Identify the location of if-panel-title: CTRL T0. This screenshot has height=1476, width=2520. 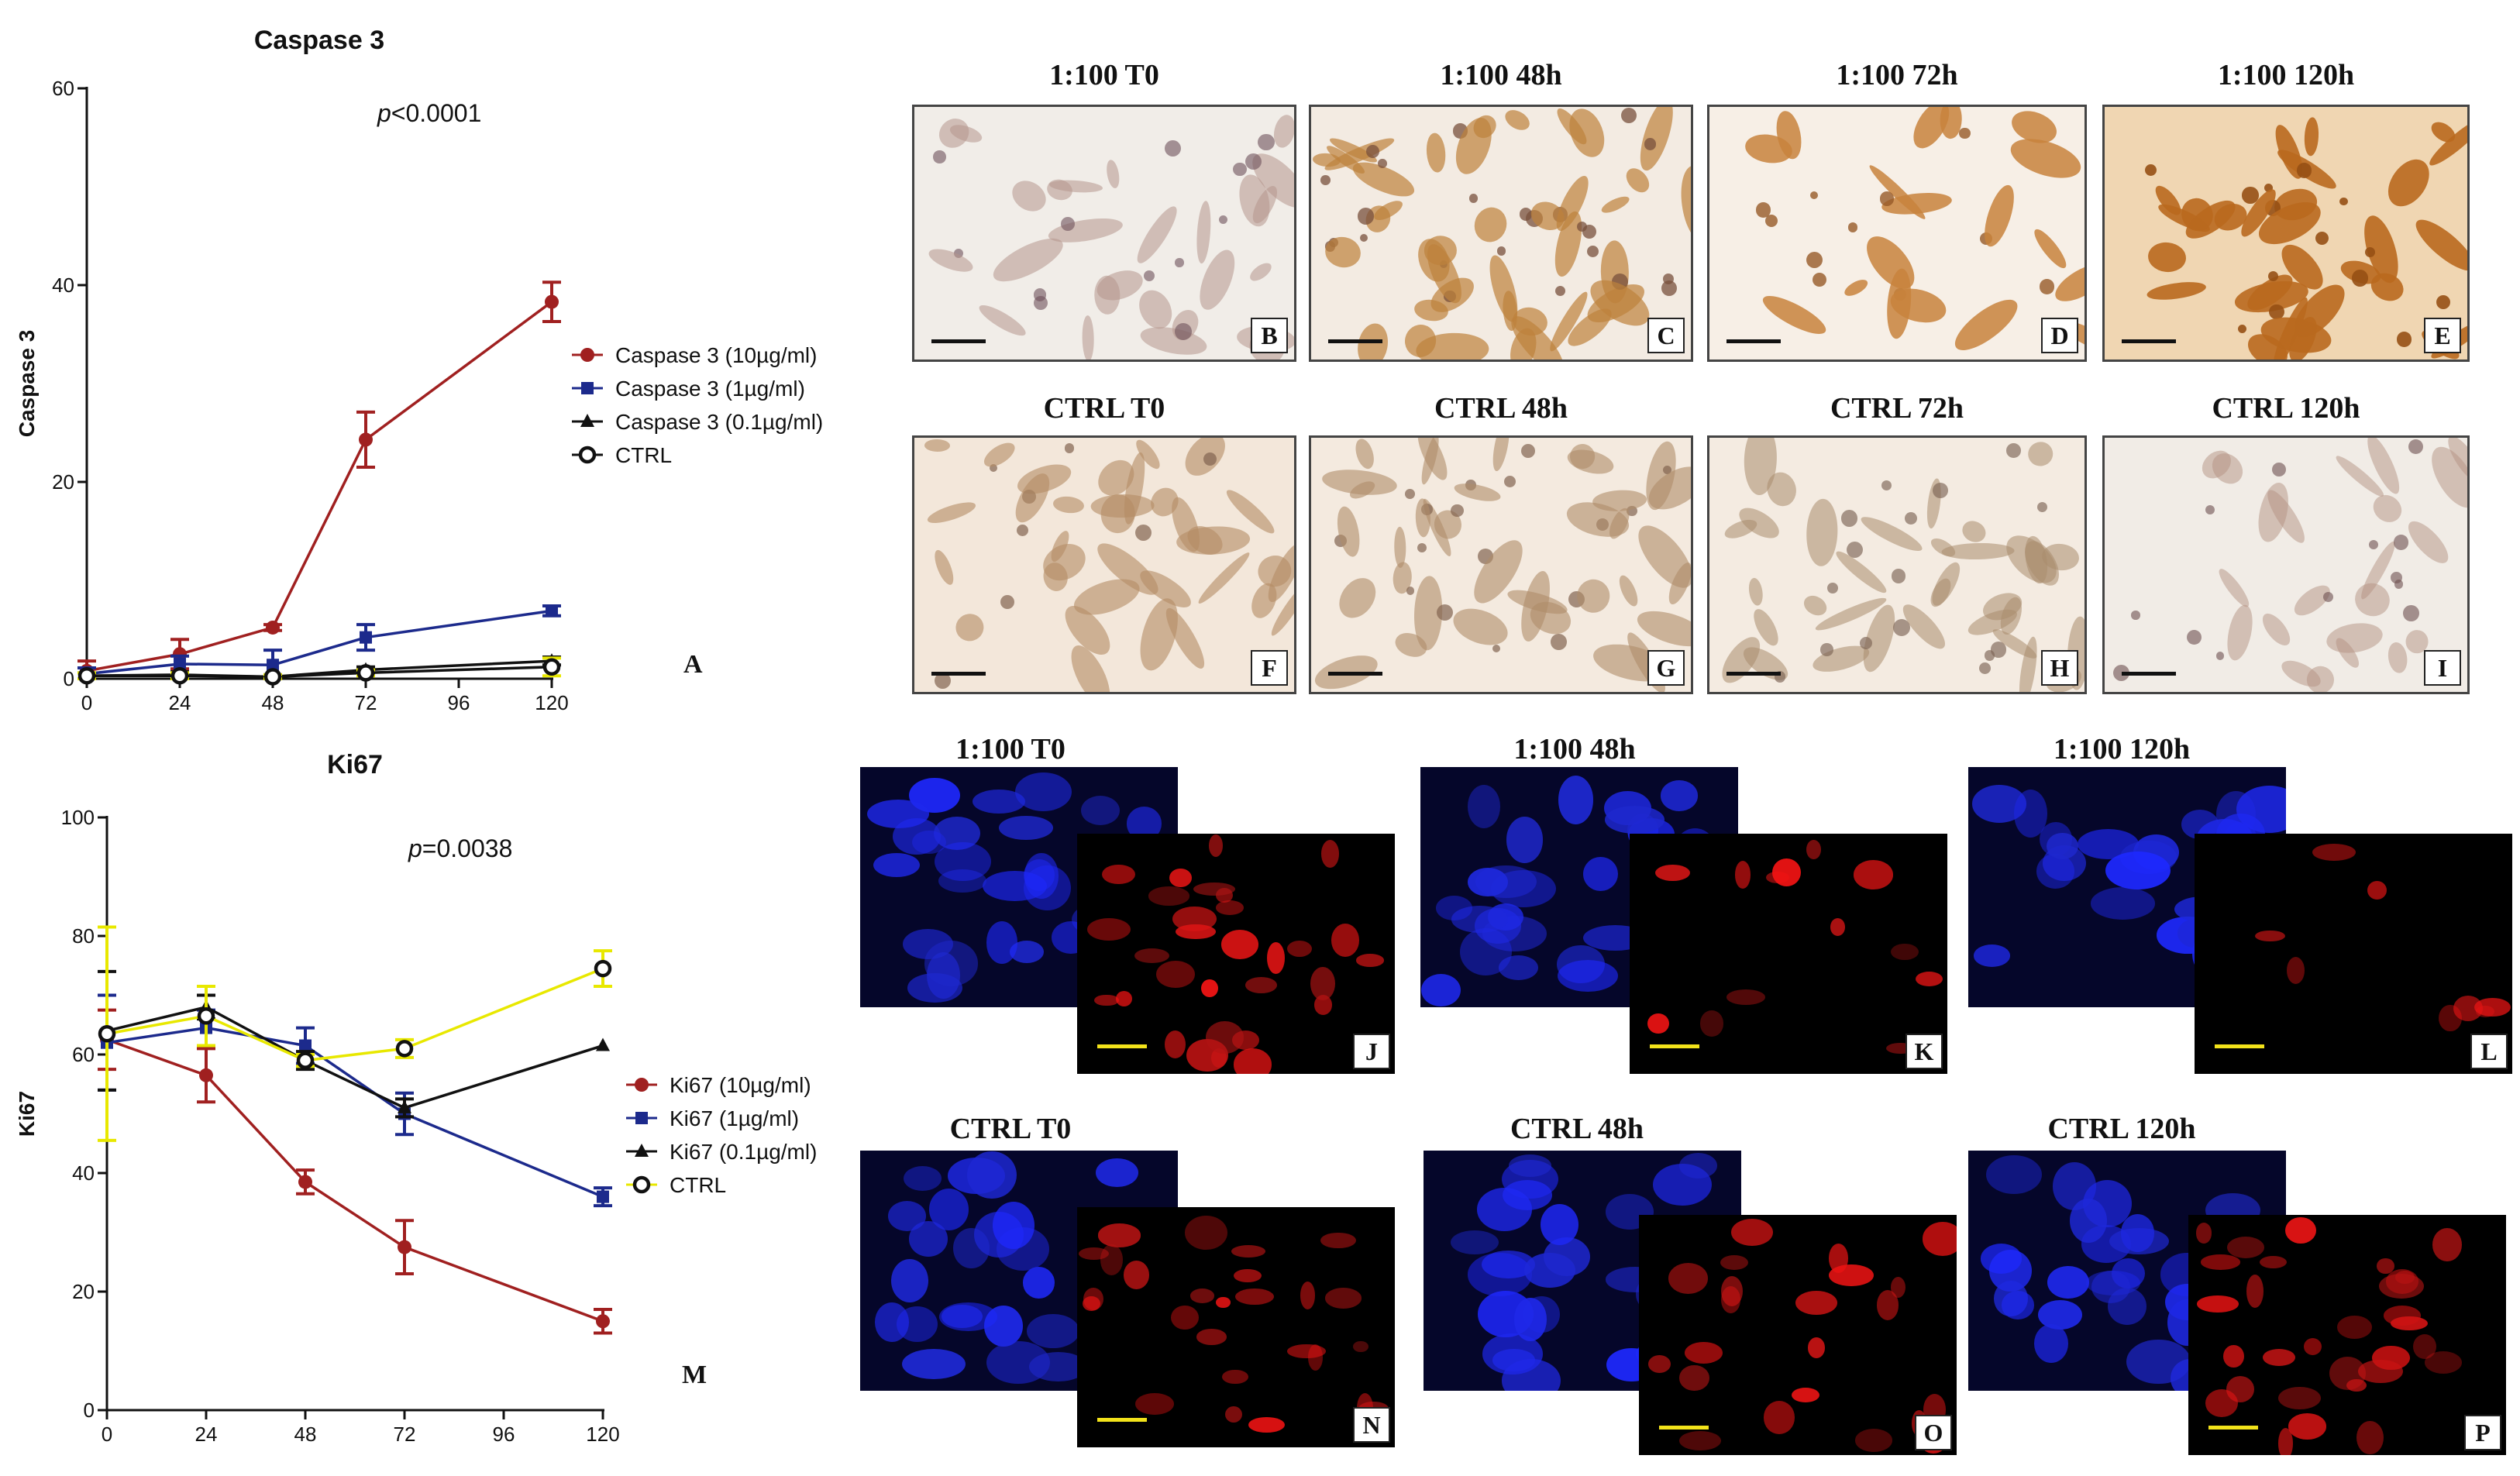
(1011, 1129).